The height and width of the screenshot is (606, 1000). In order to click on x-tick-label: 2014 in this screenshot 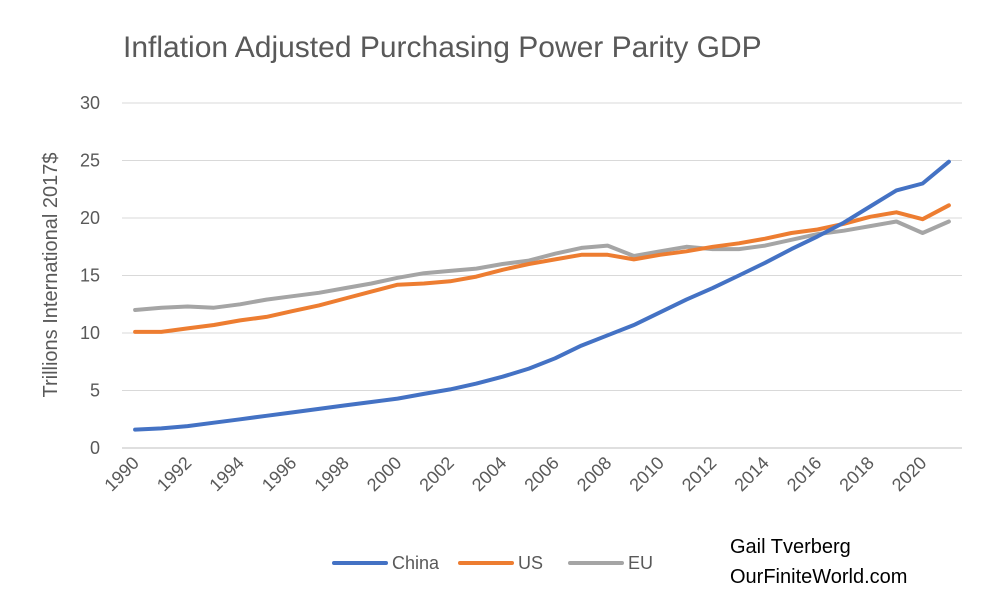, I will do `click(751, 474)`.